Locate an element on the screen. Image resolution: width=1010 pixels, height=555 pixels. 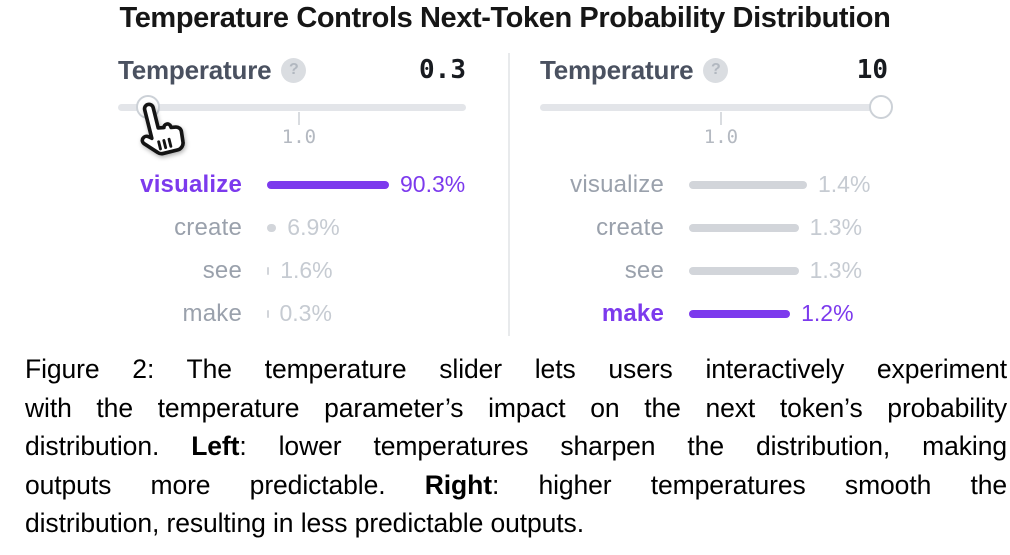
token-row: make 1.2% is located at coordinates (714, 313).